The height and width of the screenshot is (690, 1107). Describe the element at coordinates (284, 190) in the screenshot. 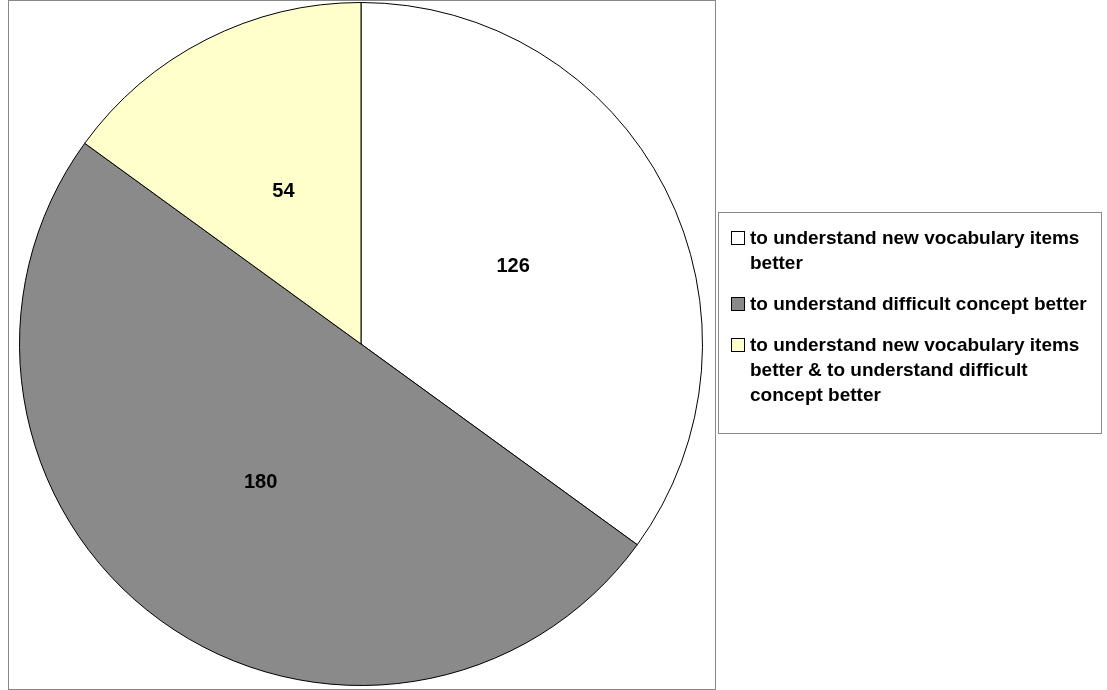

I see `data-label: 54` at that location.